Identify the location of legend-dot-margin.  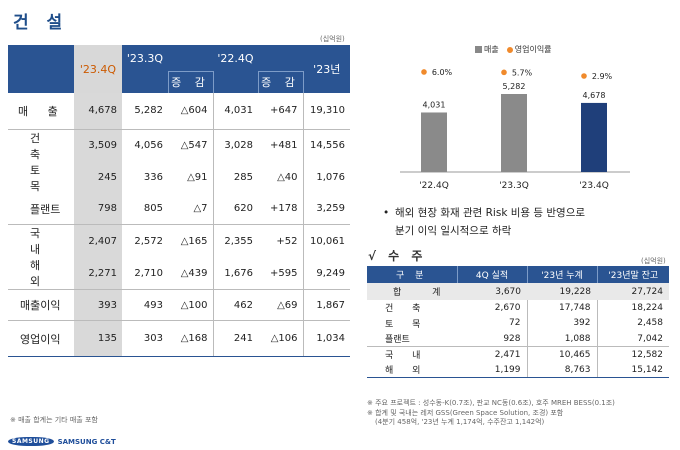
(509, 49).